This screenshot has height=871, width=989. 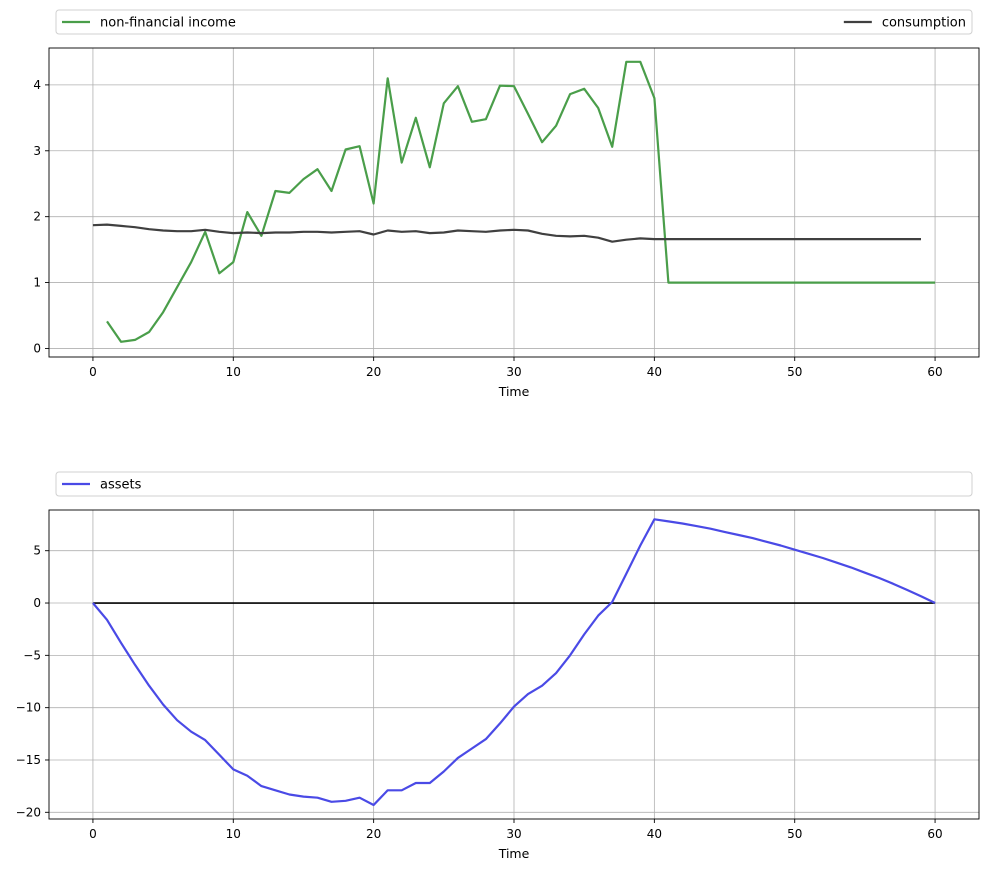 What do you see at coordinates (924, 23) in the screenshot?
I see `legend-label-consumption: consumption` at bounding box center [924, 23].